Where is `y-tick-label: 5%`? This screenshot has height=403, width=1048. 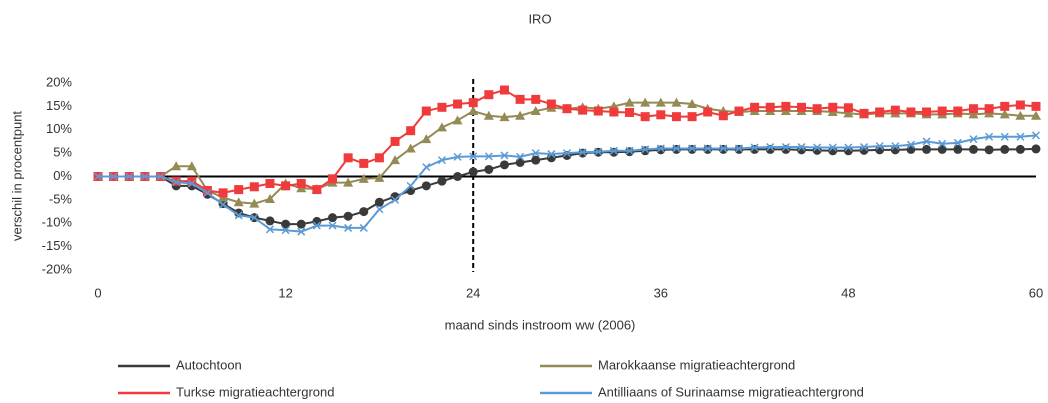 y-tick-label: 5% is located at coordinates (62, 152).